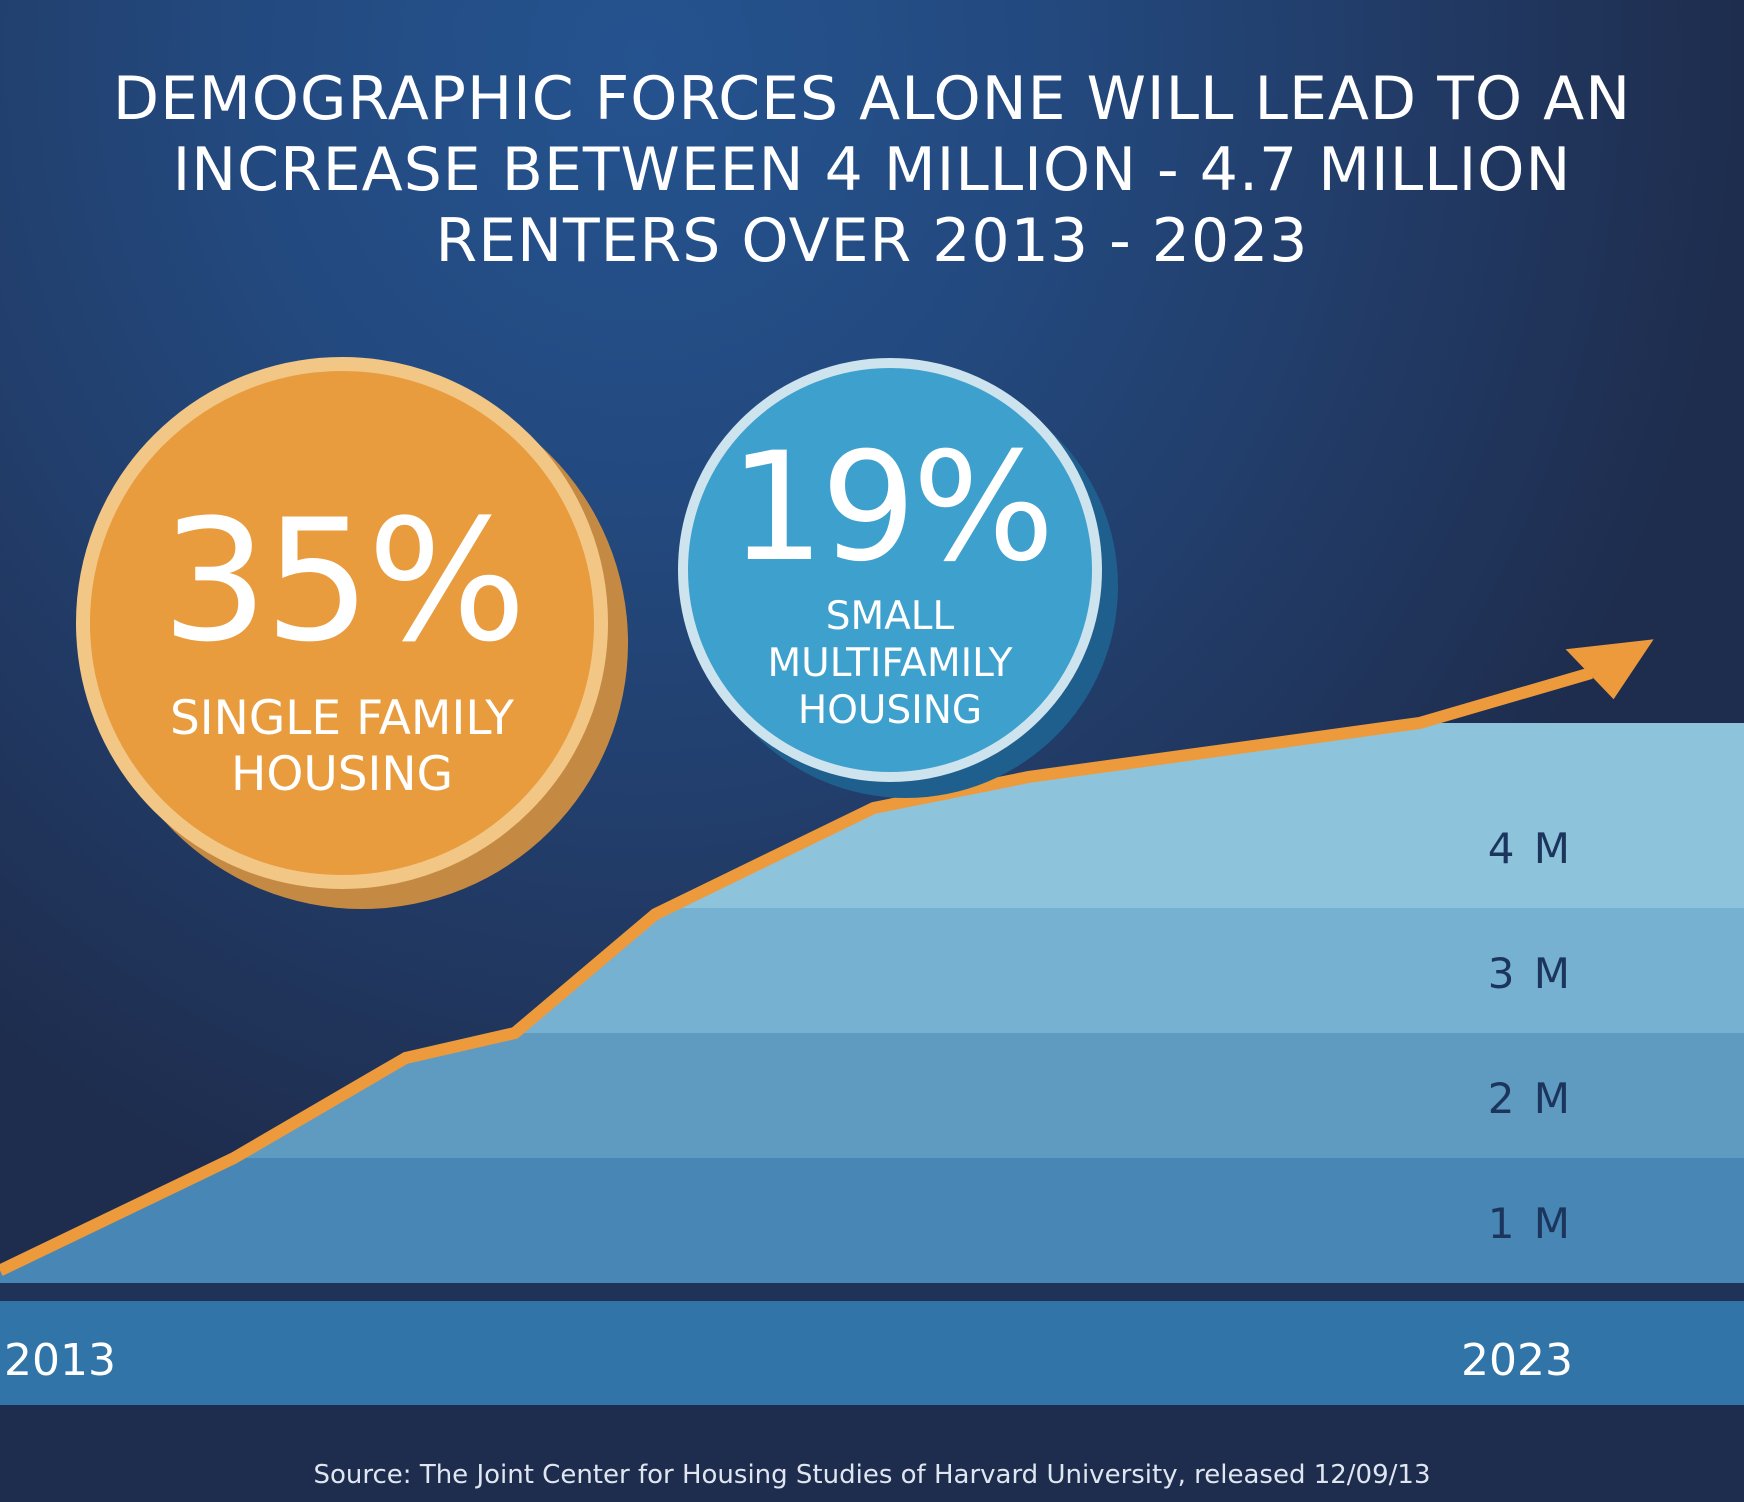  Describe the element at coordinates (872, 1353) in the screenshot. I see `x-axis-band` at that location.